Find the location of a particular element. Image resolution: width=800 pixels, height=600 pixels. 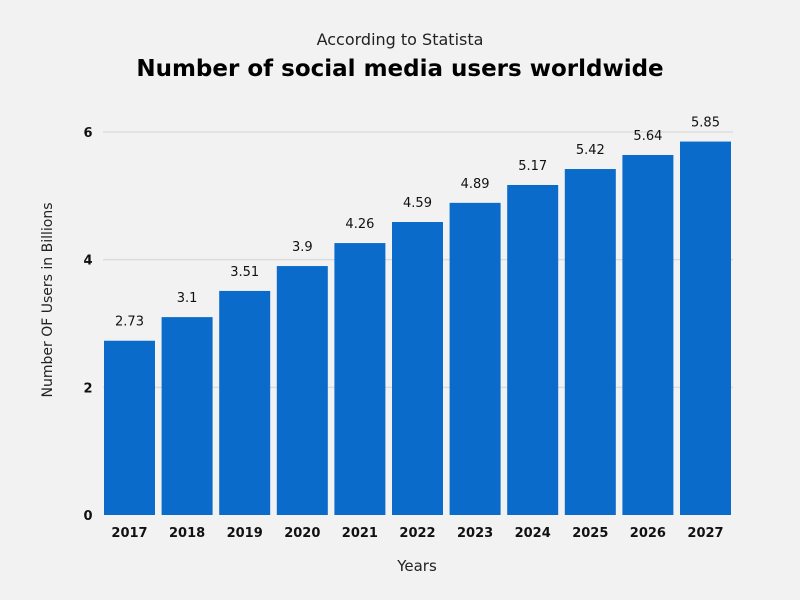

x-tick-label: 2023 is located at coordinates (475, 533).